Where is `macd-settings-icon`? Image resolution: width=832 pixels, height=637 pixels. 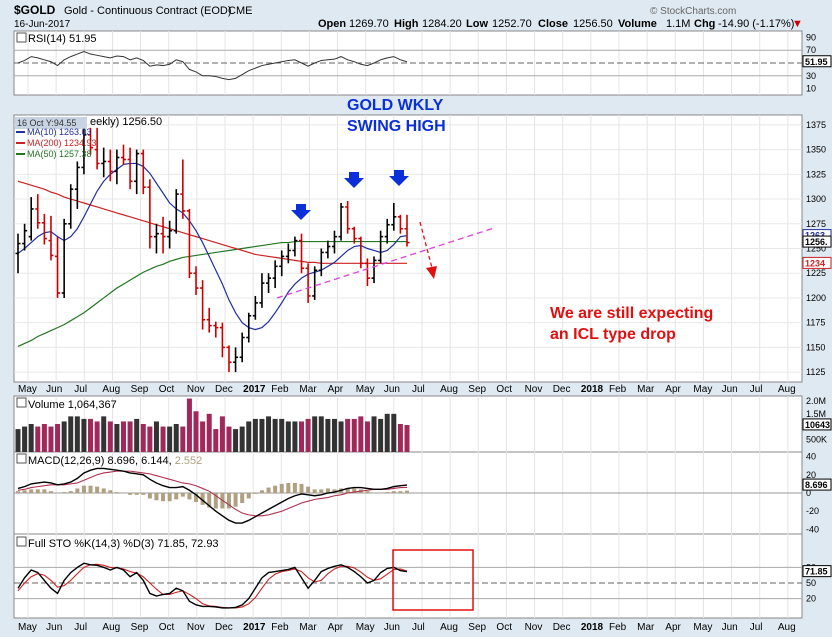
macd-settings-icon is located at coordinates (21, 458).